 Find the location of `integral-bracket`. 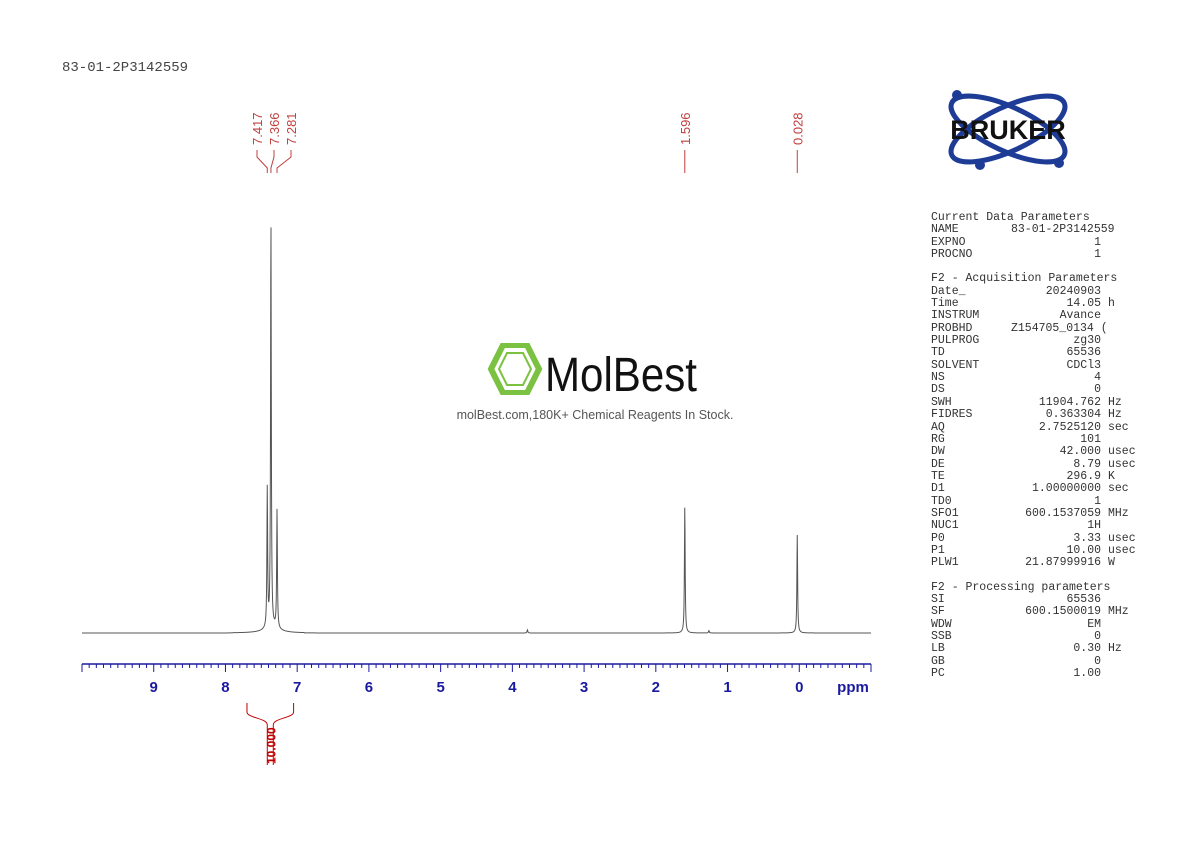

integral-bracket is located at coordinates (270, 734).